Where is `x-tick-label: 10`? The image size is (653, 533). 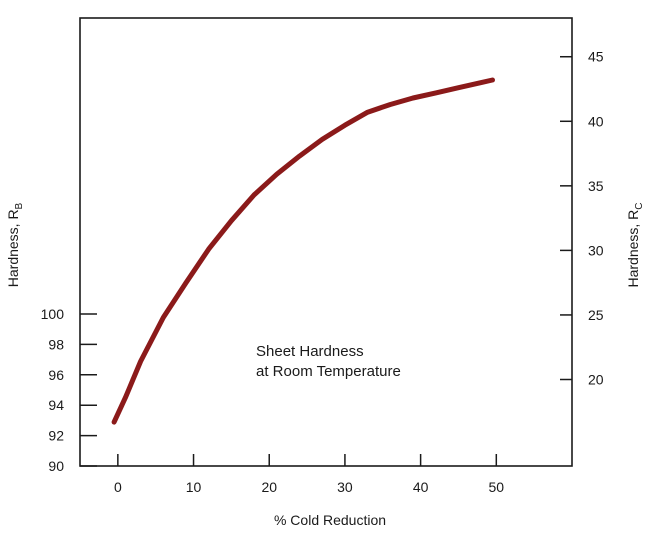
x-tick-label: 10 is located at coordinates (194, 487).